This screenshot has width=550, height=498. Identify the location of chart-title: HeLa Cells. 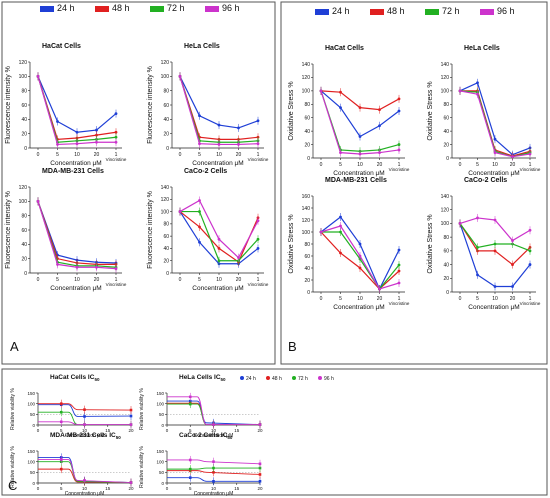
(202, 46).